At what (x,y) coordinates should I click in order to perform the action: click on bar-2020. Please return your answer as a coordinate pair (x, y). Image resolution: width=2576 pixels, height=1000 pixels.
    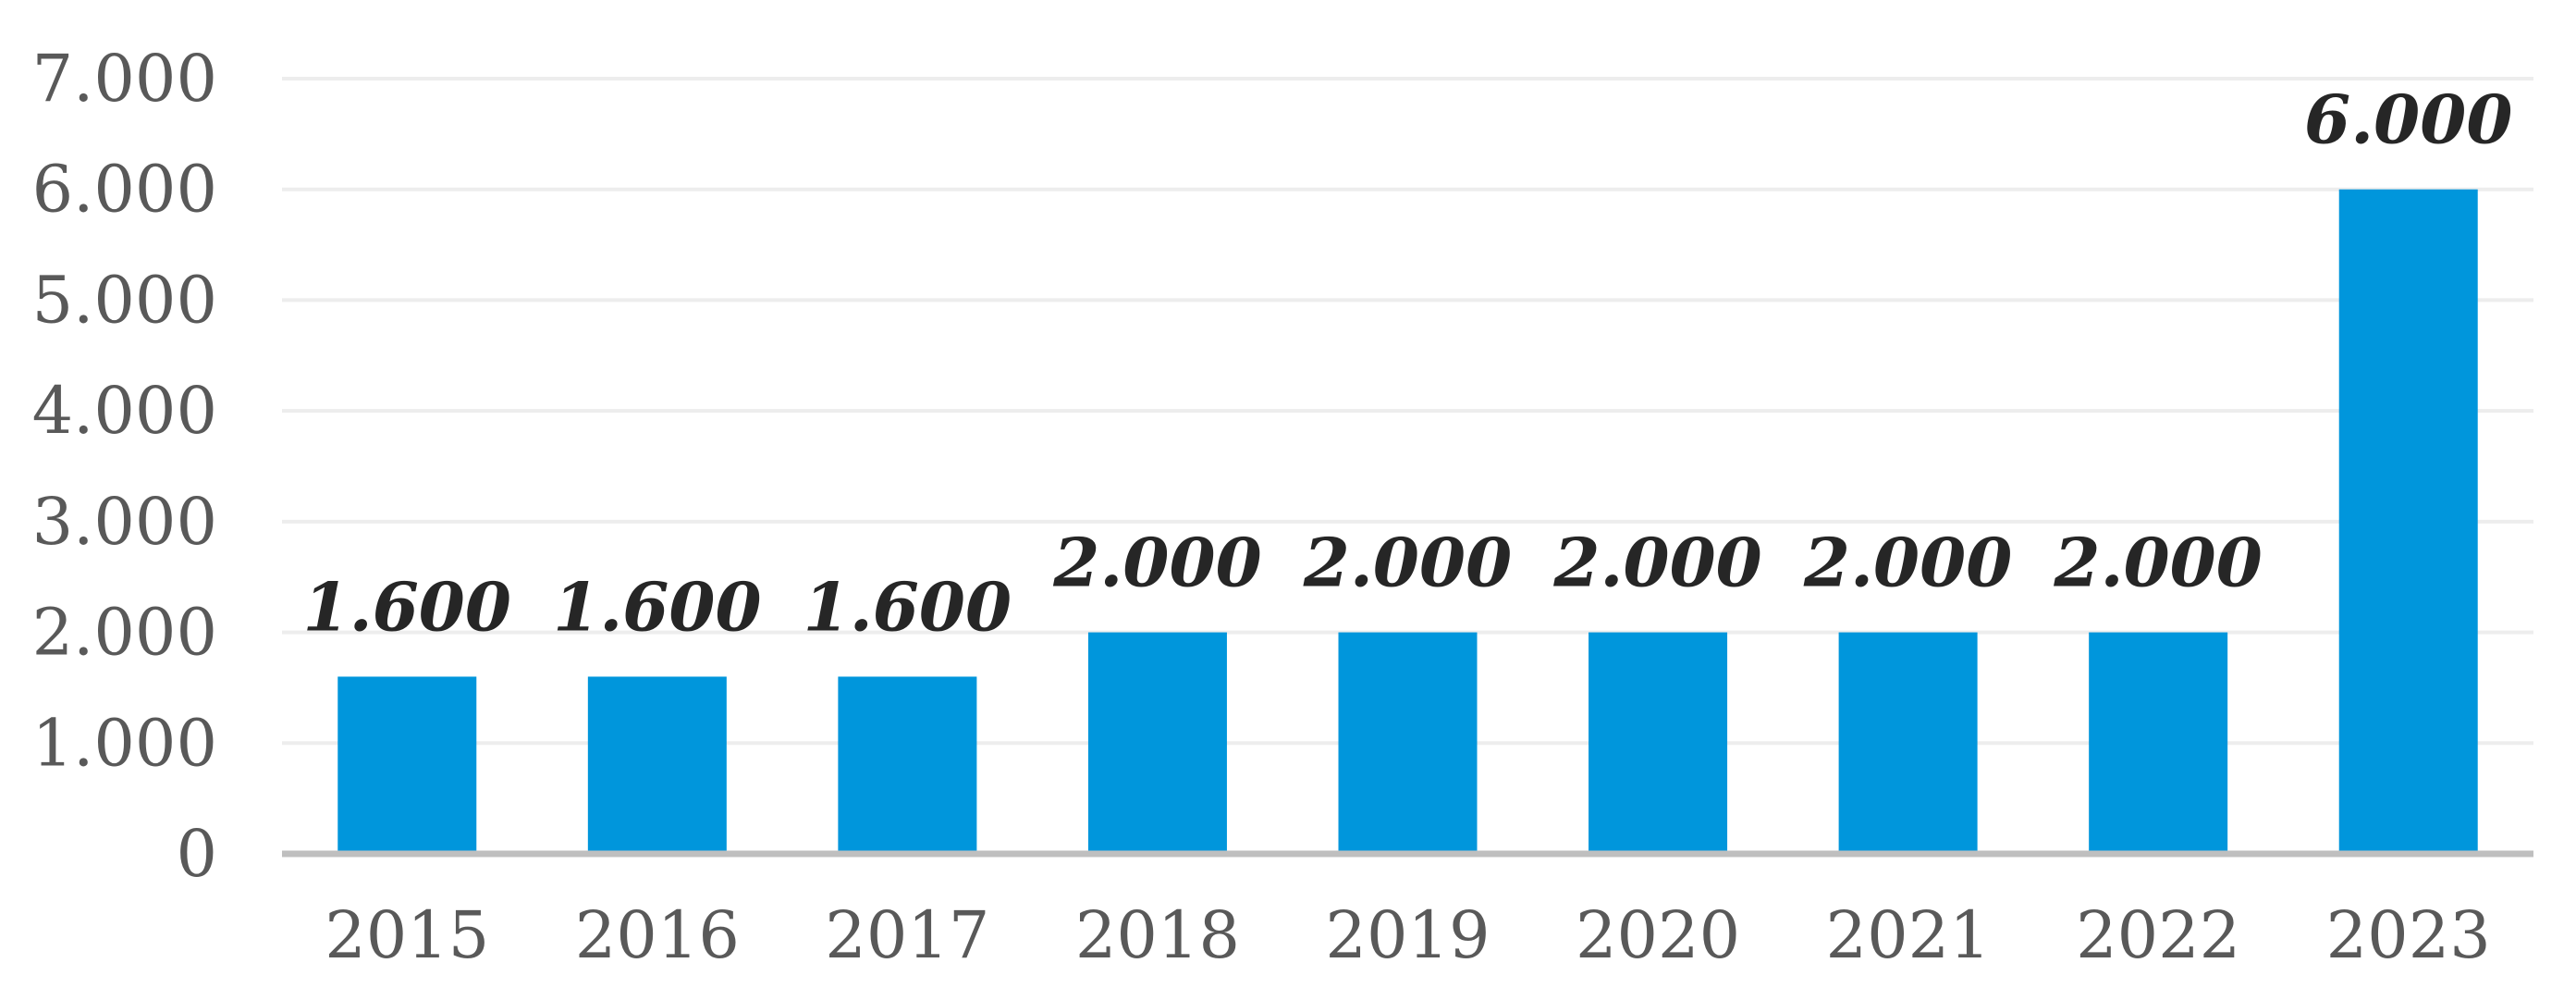
    Looking at the image, I should click on (1659, 743).